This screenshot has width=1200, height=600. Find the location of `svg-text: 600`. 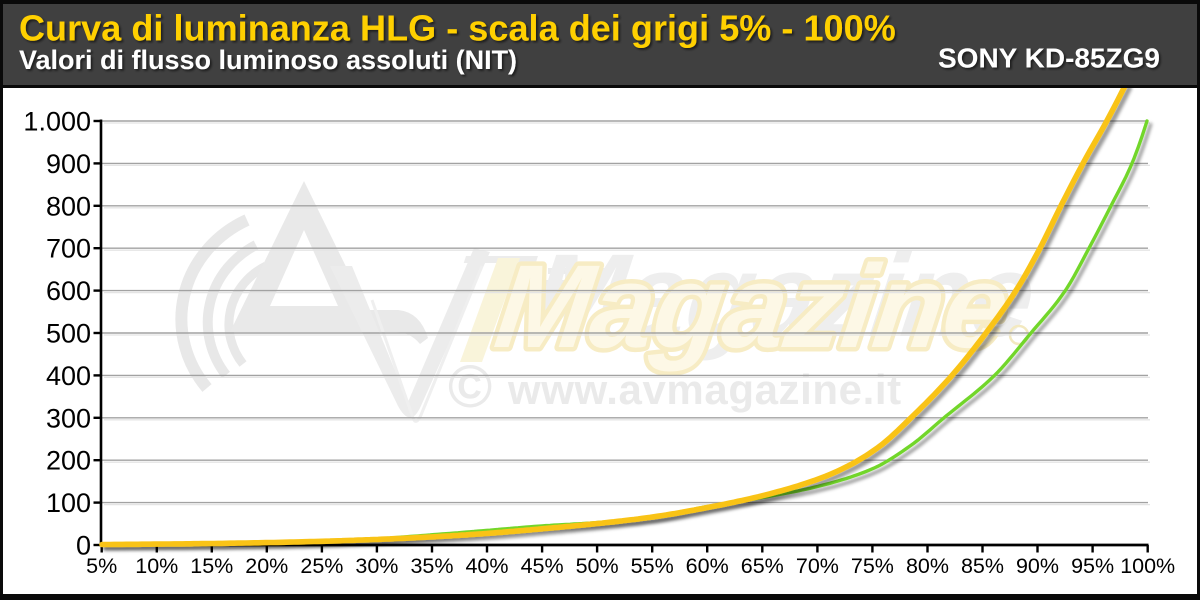

svg-text: 600 is located at coordinates (68, 291).